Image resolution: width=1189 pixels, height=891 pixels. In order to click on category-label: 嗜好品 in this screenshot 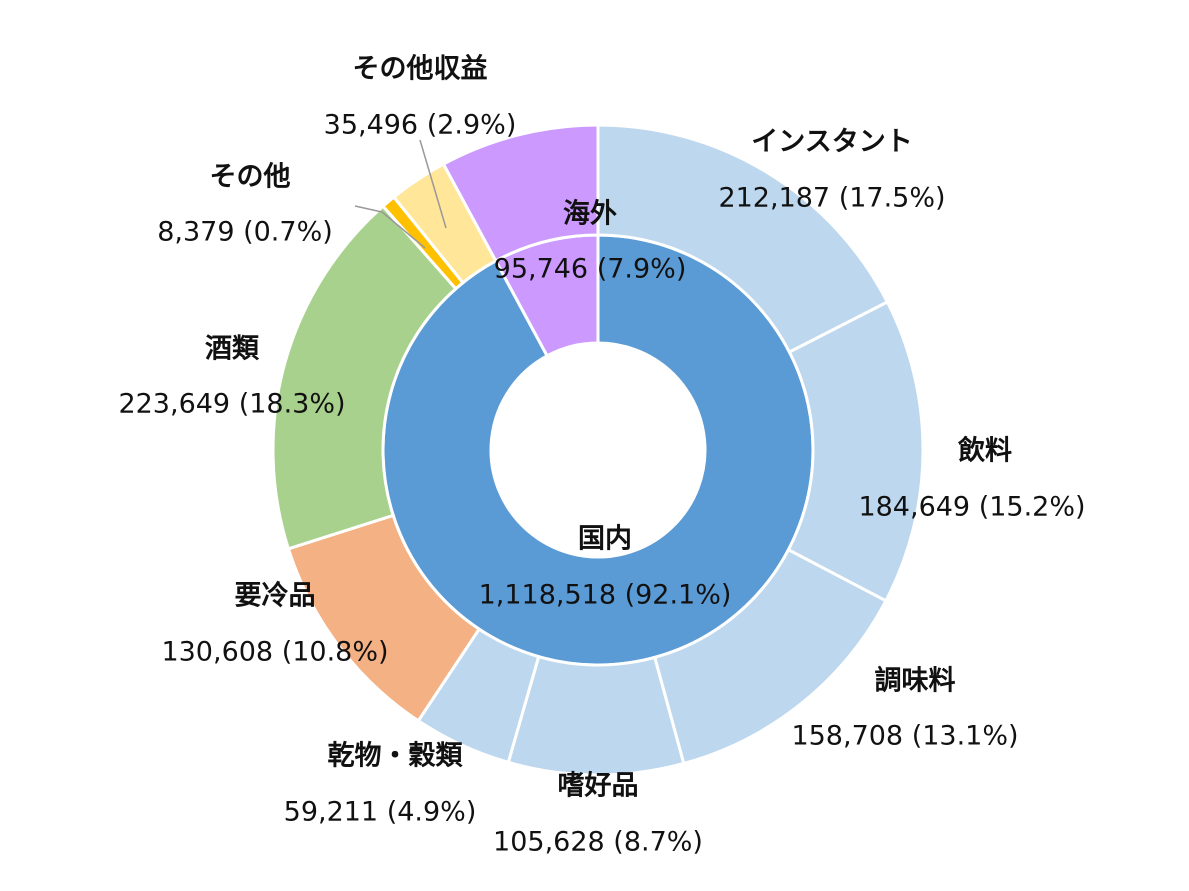, I will do `click(598, 786)`.